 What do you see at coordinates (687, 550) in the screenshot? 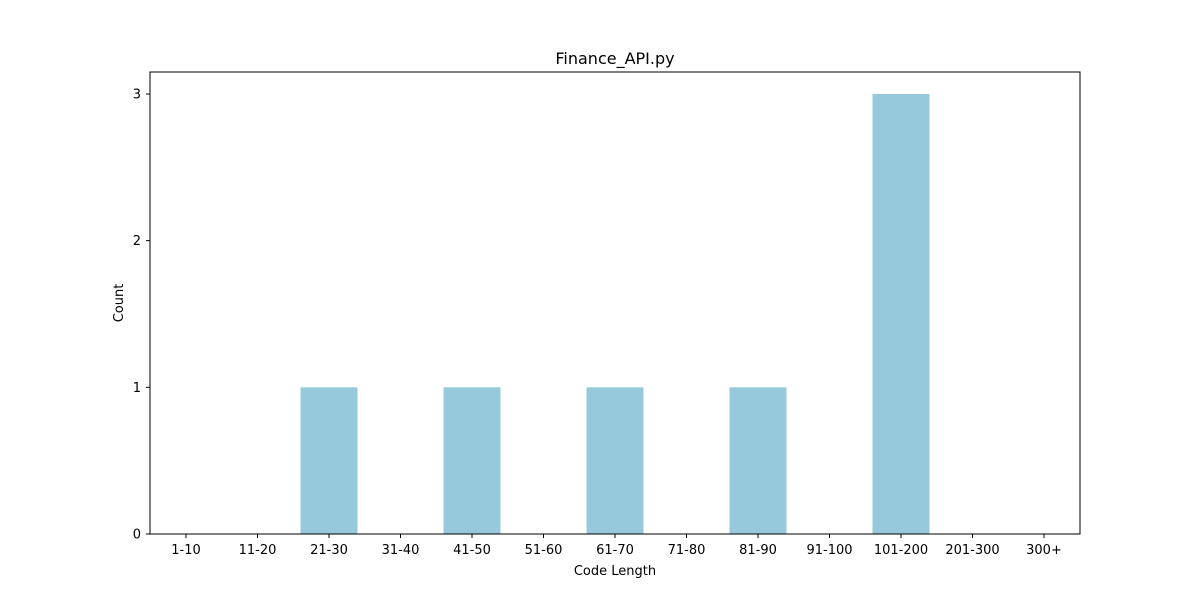
I see `x-tick-label: 71-80` at bounding box center [687, 550].